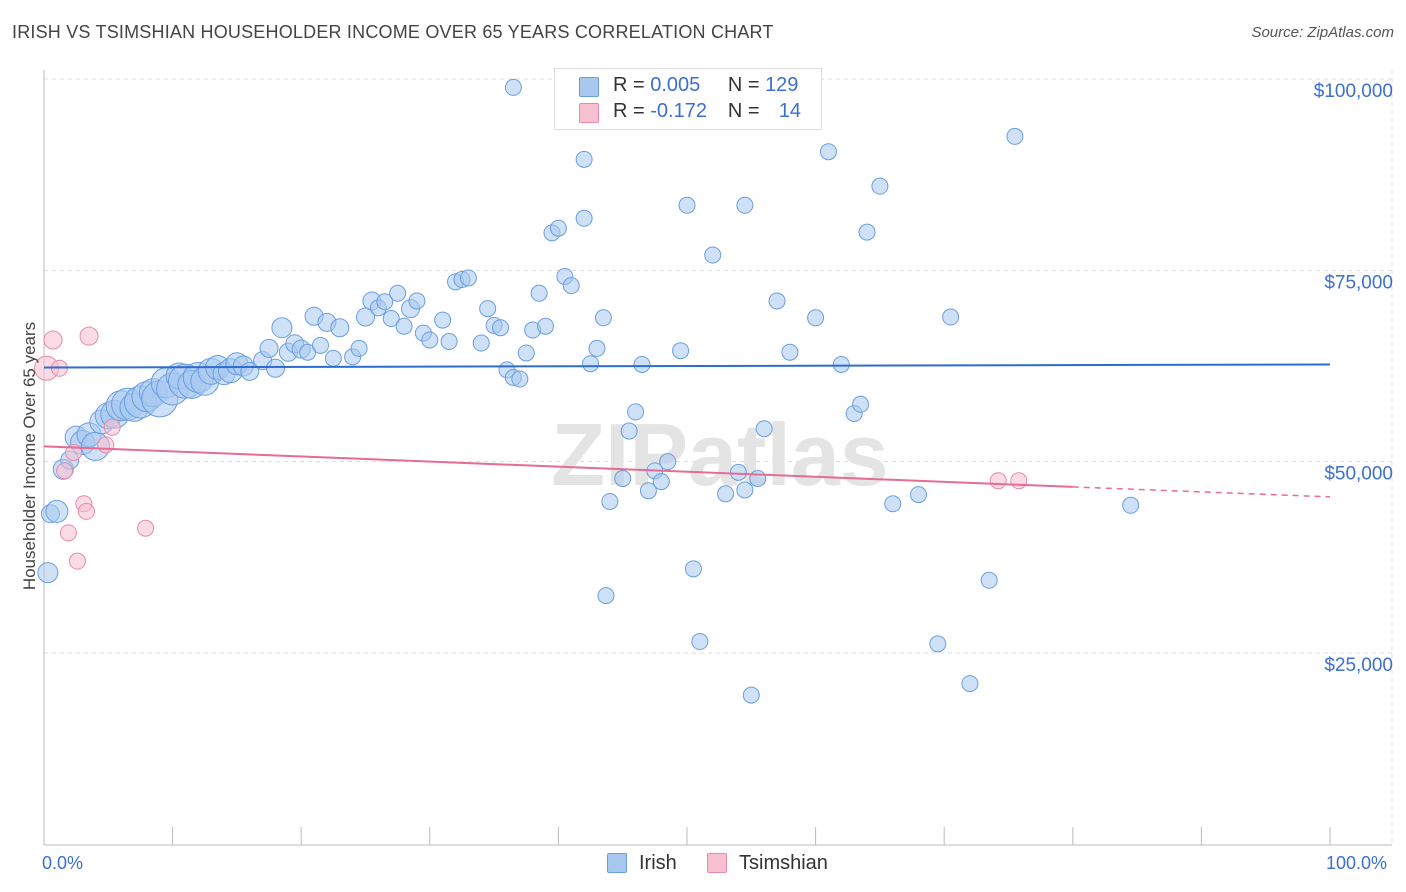  What do you see at coordinates (783, 863) in the screenshot?
I see `legend-label-tsimshian: Tsimshian` at bounding box center [783, 863].